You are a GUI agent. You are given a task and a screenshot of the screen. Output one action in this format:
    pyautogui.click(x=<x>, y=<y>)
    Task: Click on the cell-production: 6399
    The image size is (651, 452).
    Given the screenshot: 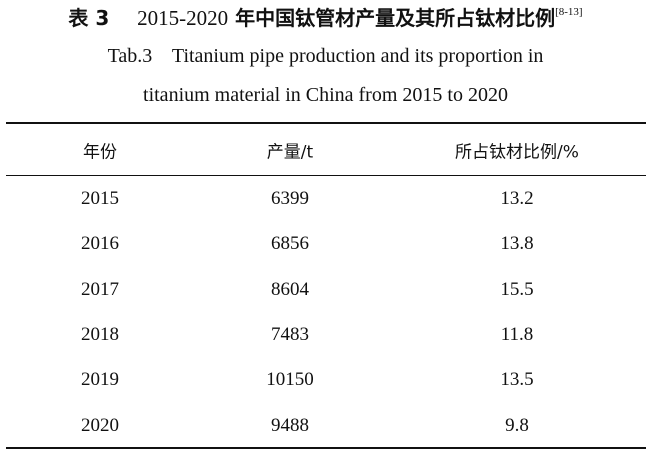 What is the action you would take?
    pyautogui.click(x=290, y=198)
    